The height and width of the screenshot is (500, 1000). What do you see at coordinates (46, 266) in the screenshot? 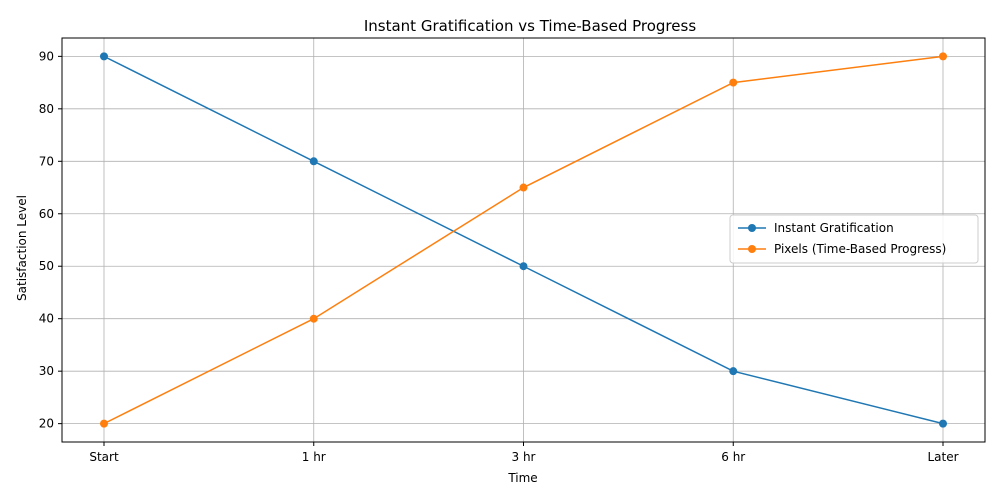
I see `y-tick-label: 50` at bounding box center [46, 266].